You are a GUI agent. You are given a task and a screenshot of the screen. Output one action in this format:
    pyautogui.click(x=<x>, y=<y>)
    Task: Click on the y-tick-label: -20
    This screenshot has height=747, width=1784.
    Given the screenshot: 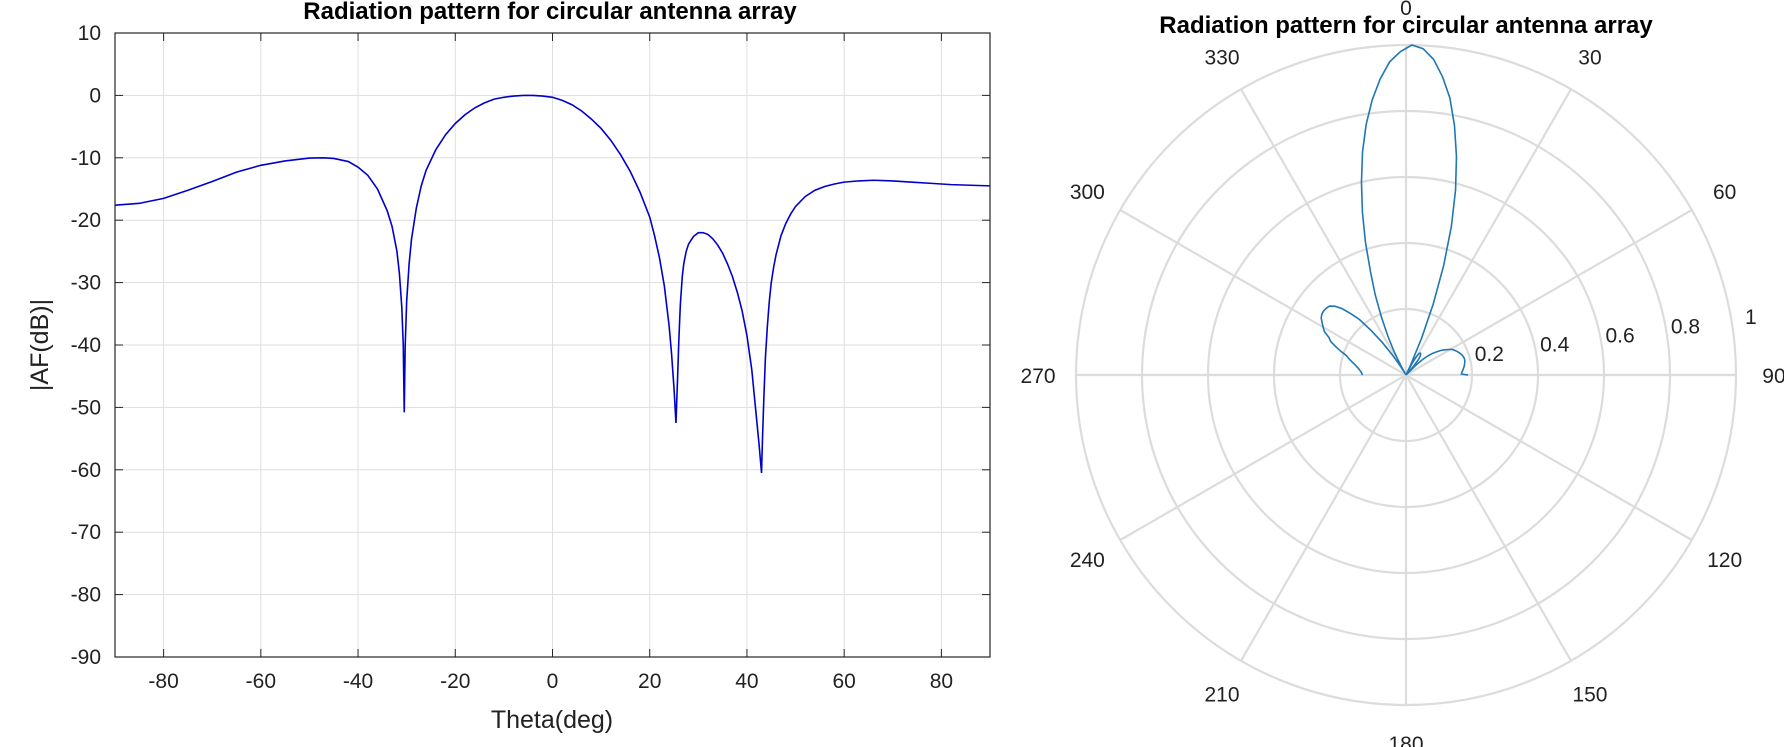 What is the action you would take?
    pyautogui.click(x=86, y=220)
    